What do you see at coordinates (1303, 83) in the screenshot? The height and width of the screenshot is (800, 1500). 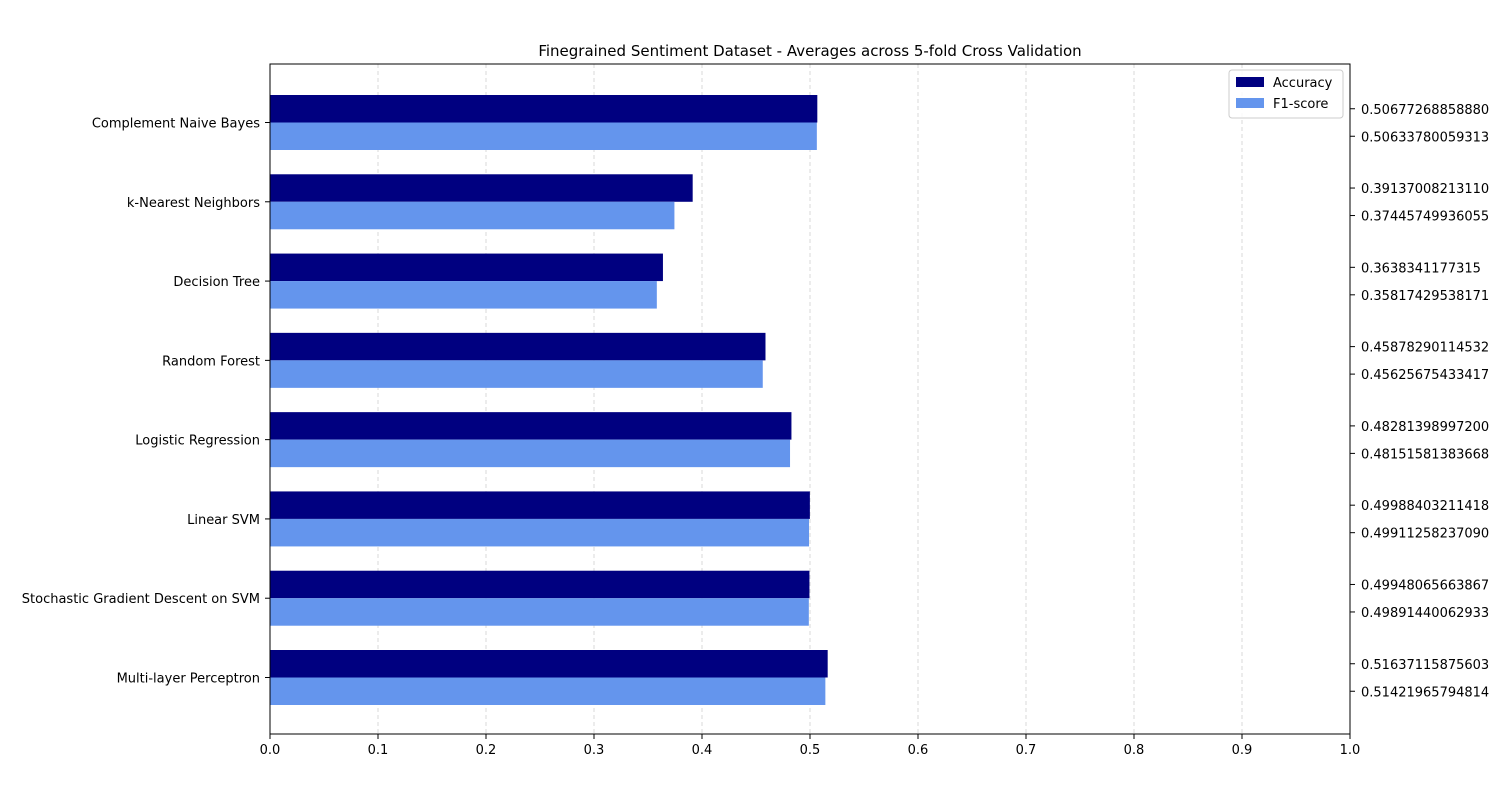 I see `legend-label: Accuracy` at bounding box center [1303, 83].